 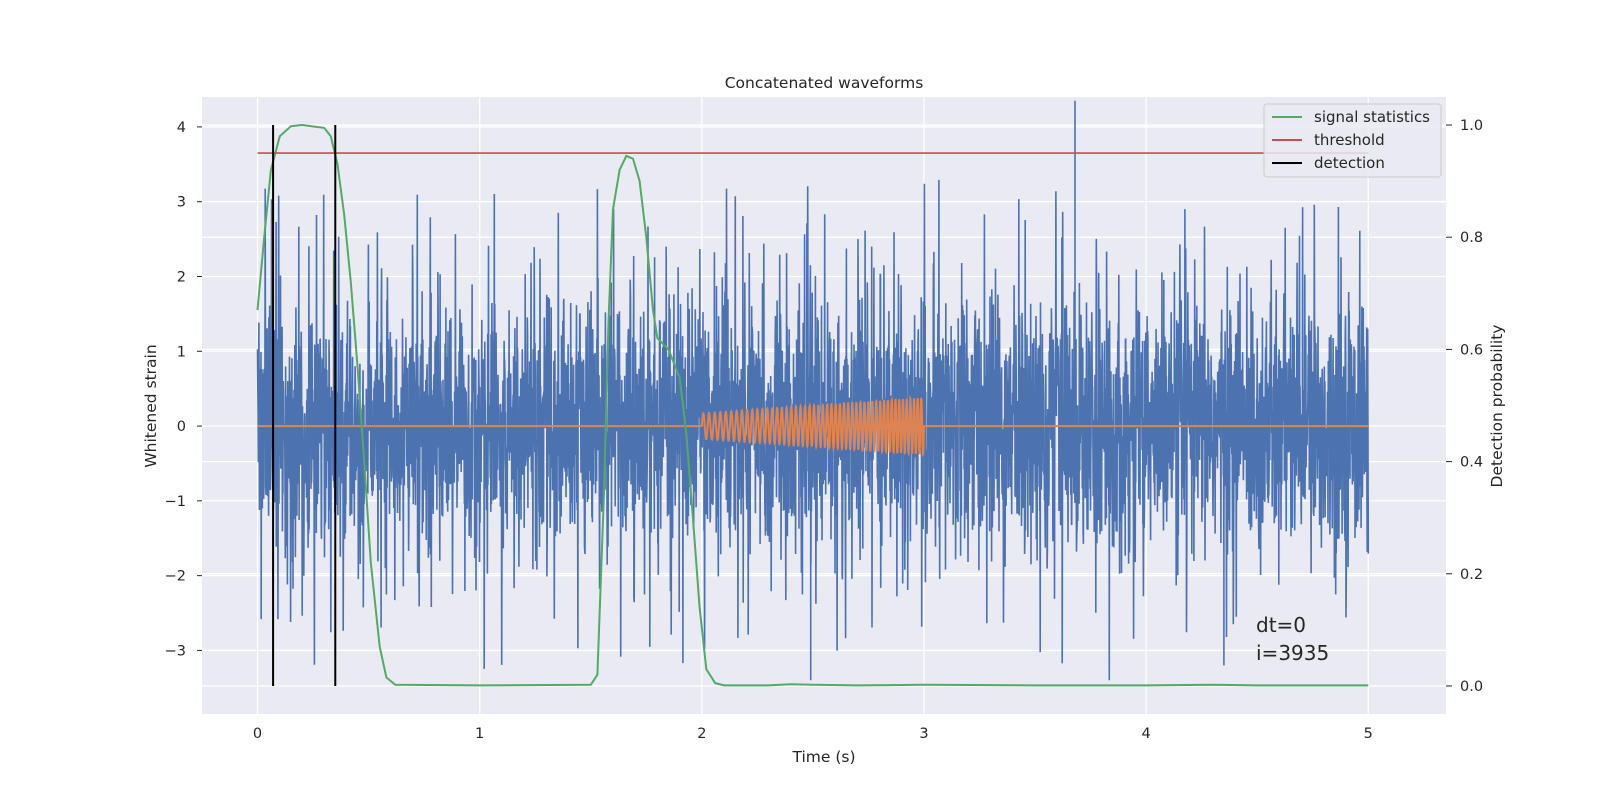 I want to click on legend-box, so click(x=1352, y=140).